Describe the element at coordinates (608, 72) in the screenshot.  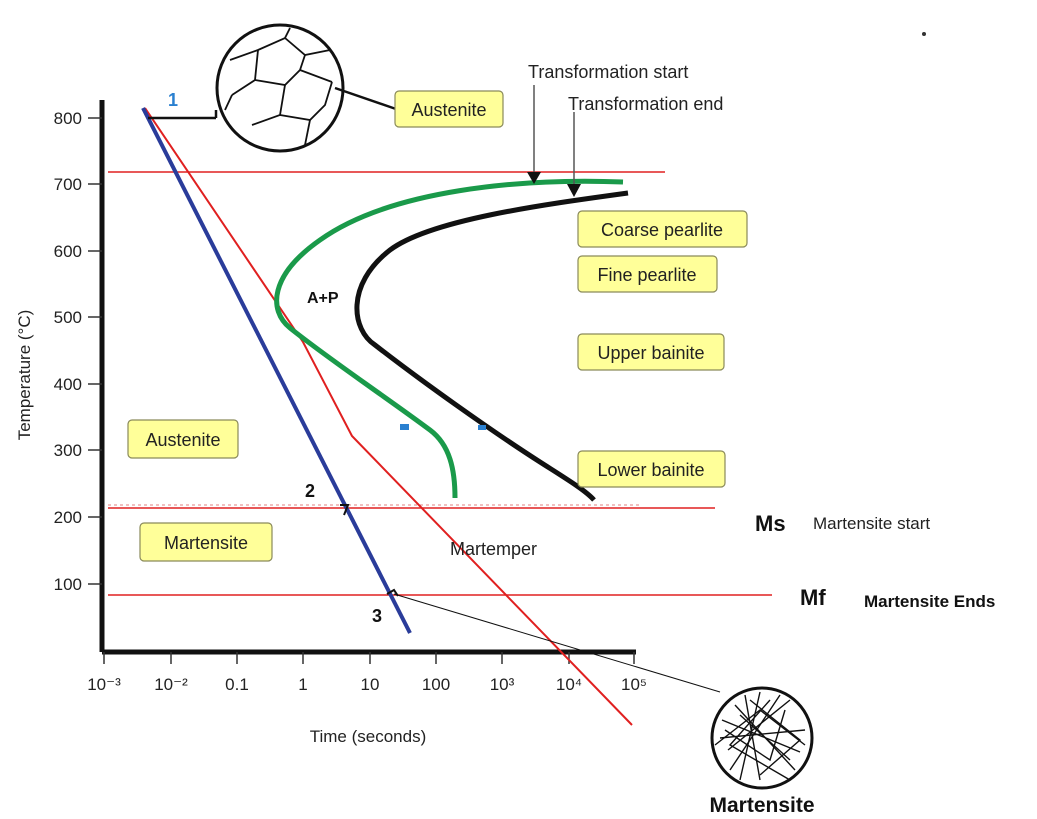
I see `transformation-start-label: Transformation start` at that location.